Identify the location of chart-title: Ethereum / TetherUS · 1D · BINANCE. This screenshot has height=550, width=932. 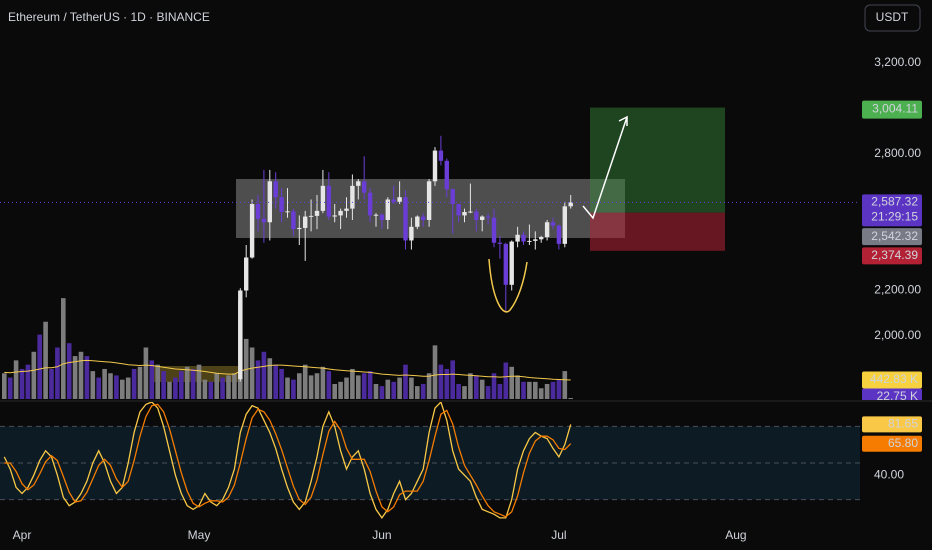
(109, 17).